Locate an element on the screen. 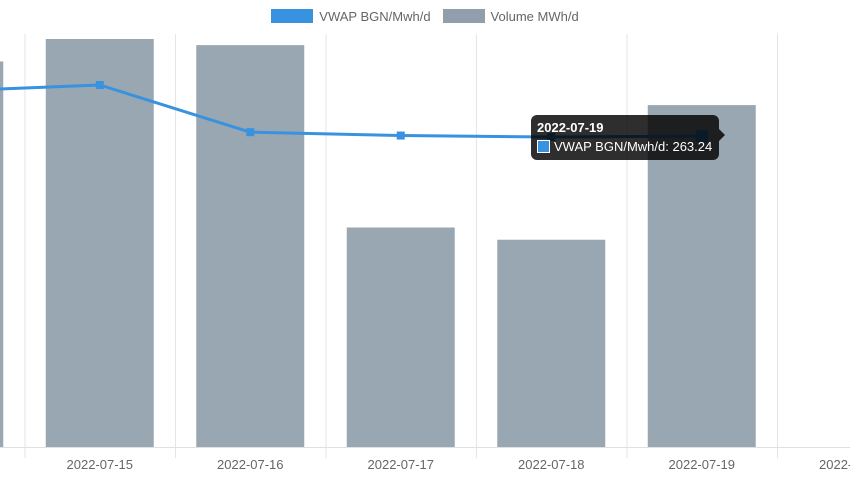 Image resolution: width=850 pixels, height=480 pixels. legend-label-vwap: VWAP BGN/Mwh/d is located at coordinates (375, 16).